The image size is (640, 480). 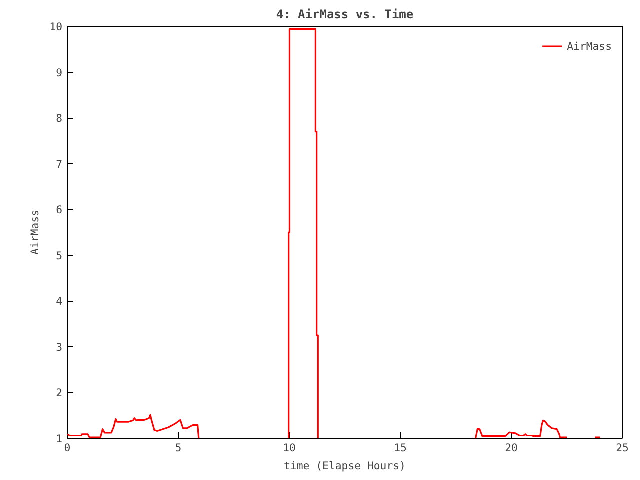 What do you see at coordinates (56, 27) in the screenshot?
I see `y-tick-label: 10` at bounding box center [56, 27].